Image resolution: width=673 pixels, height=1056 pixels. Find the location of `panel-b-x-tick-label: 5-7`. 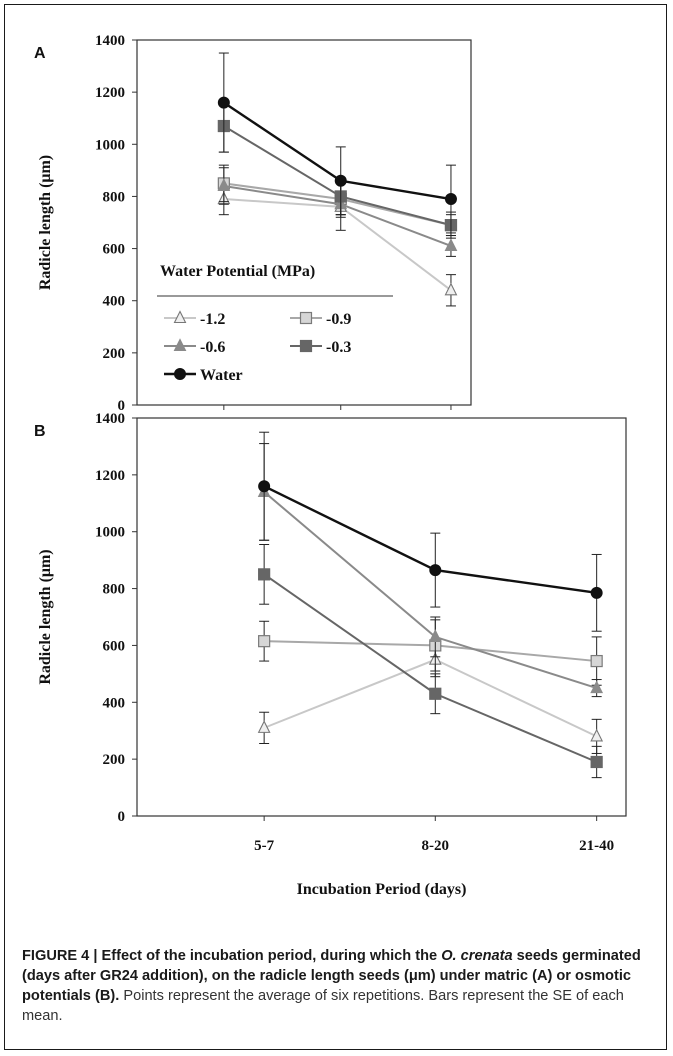

panel-b-x-tick-label: 5-7 is located at coordinates (264, 846).